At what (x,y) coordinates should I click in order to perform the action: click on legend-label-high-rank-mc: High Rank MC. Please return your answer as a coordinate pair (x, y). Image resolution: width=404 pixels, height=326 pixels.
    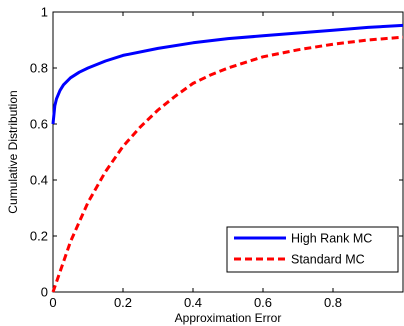
    Looking at the image, I should click on (331, 239).